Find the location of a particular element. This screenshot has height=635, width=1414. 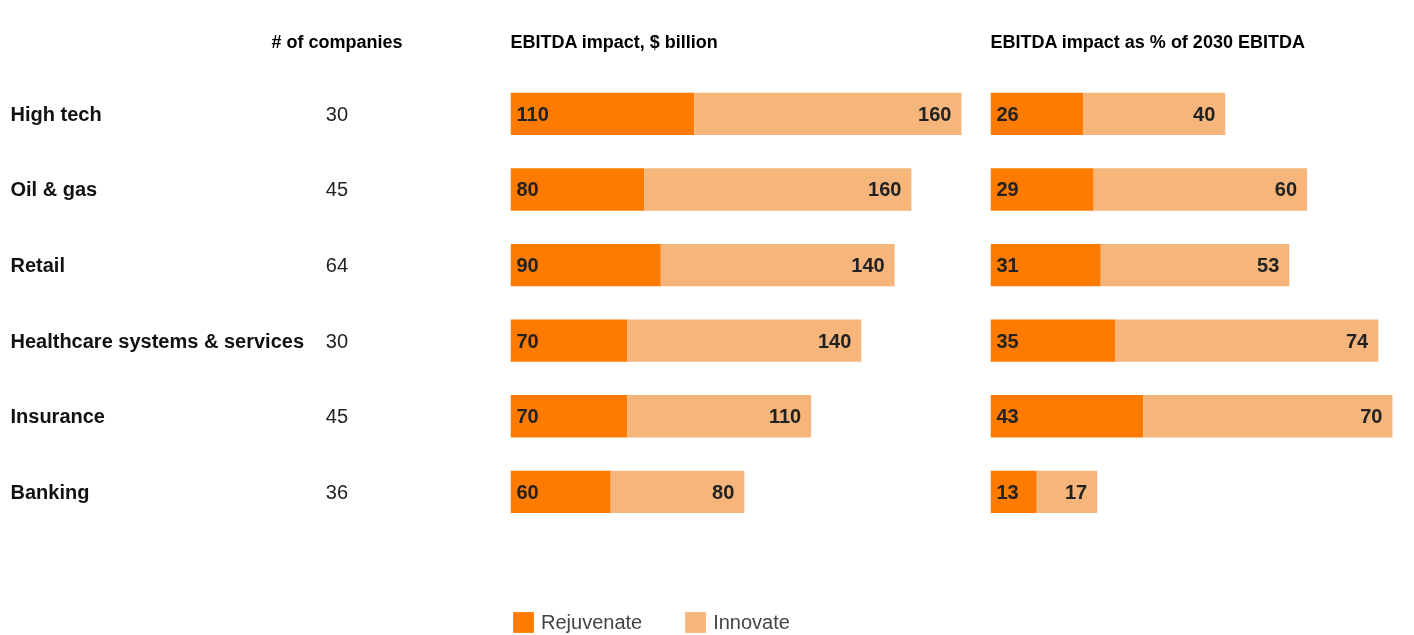

data-label: 53 is located at coordinates (1268, 265).